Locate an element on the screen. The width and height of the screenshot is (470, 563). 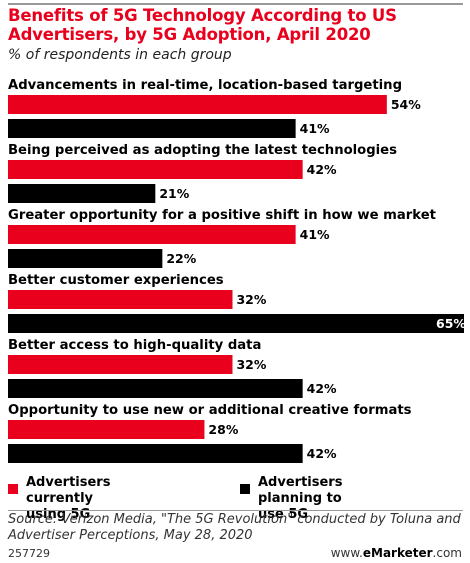
value-label: 22% is located at coordinates (181, 258).